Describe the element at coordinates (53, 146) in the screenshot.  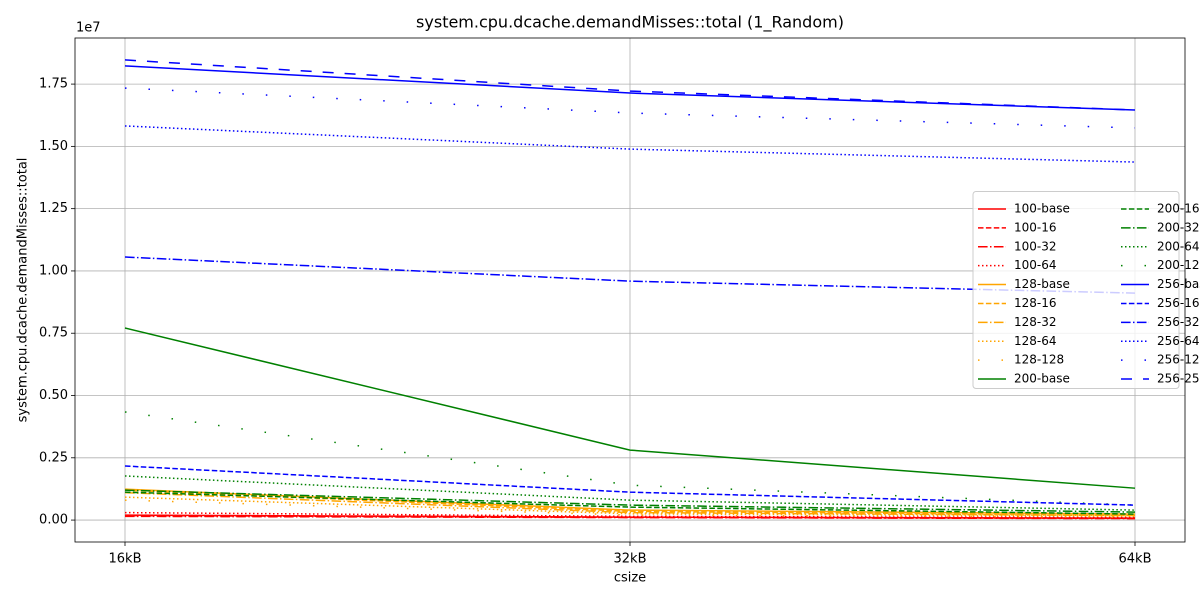
I see `y-tick-label: 1.50` at that location.